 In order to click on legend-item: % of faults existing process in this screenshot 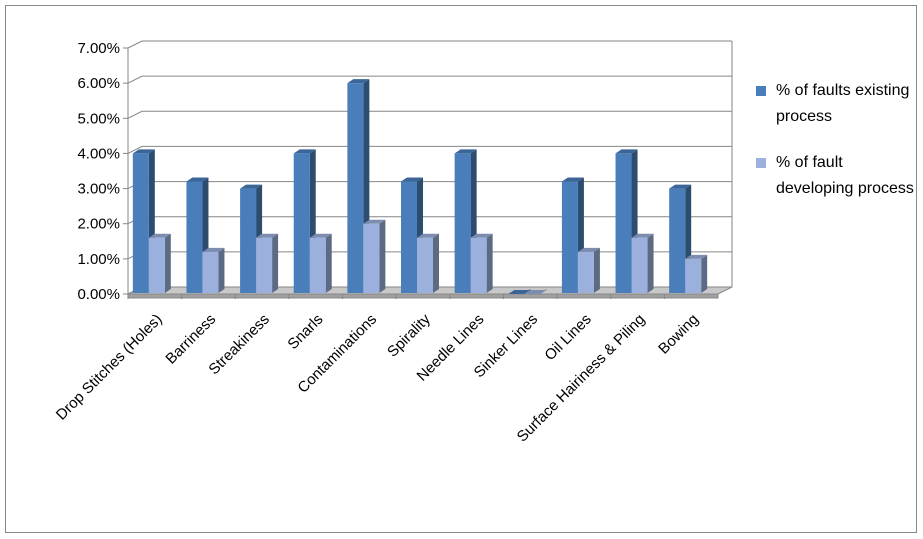, I will do `click(836, 104)`.